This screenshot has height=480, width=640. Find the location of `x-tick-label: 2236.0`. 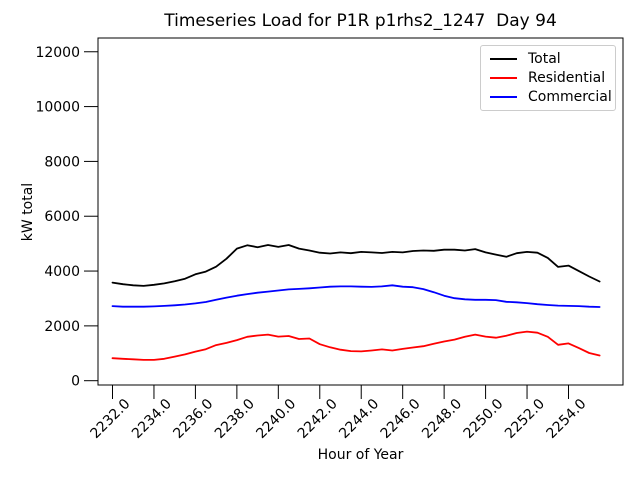

x-tick-label: 2236.0 is located at coordinates (193, 419).